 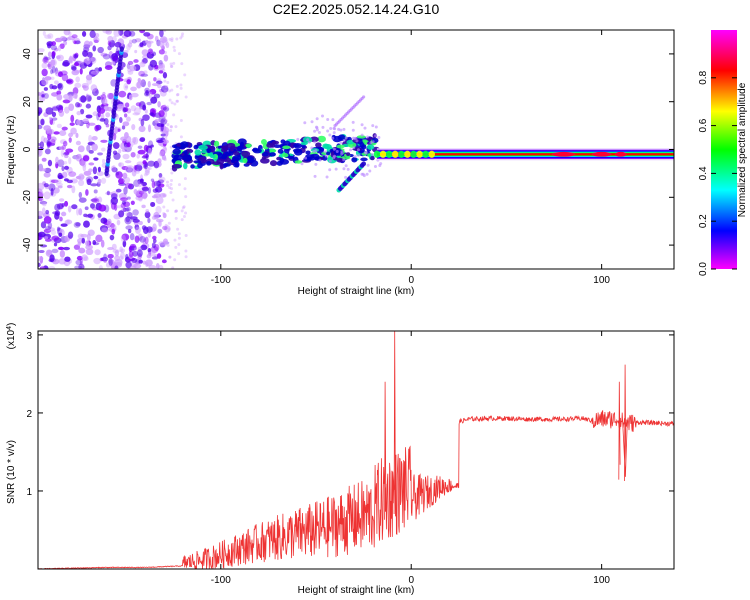 What do you see at coordinates (377, 154) in the screenshot?
I see `transition-blob` at bounding box center [377, 154].